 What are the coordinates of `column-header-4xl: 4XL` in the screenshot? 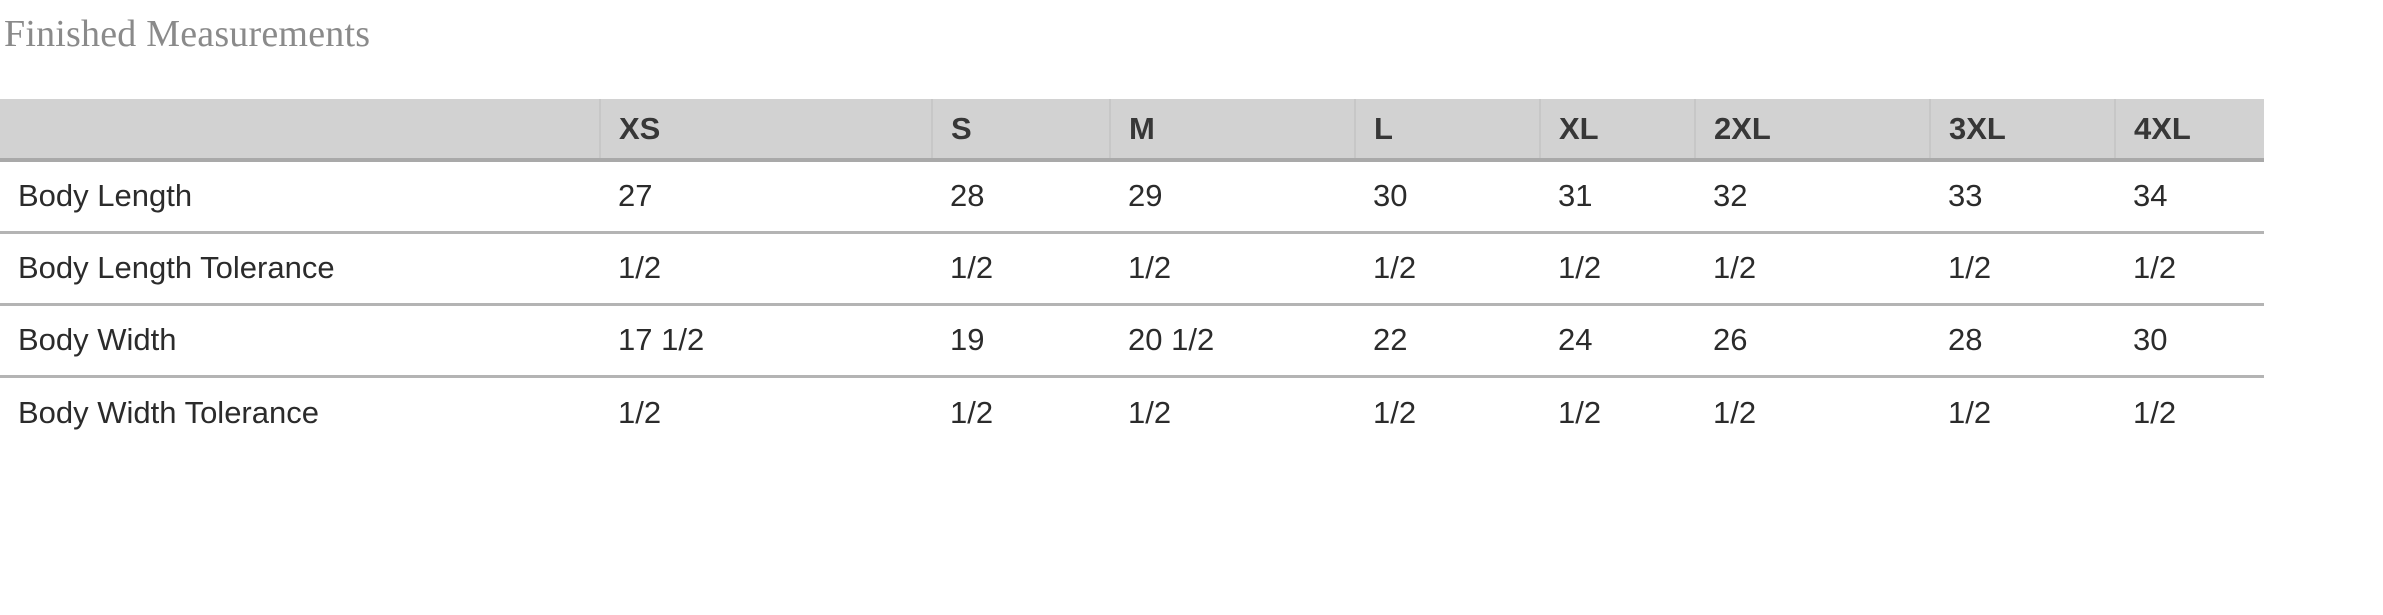 It's located at (2189, 130).